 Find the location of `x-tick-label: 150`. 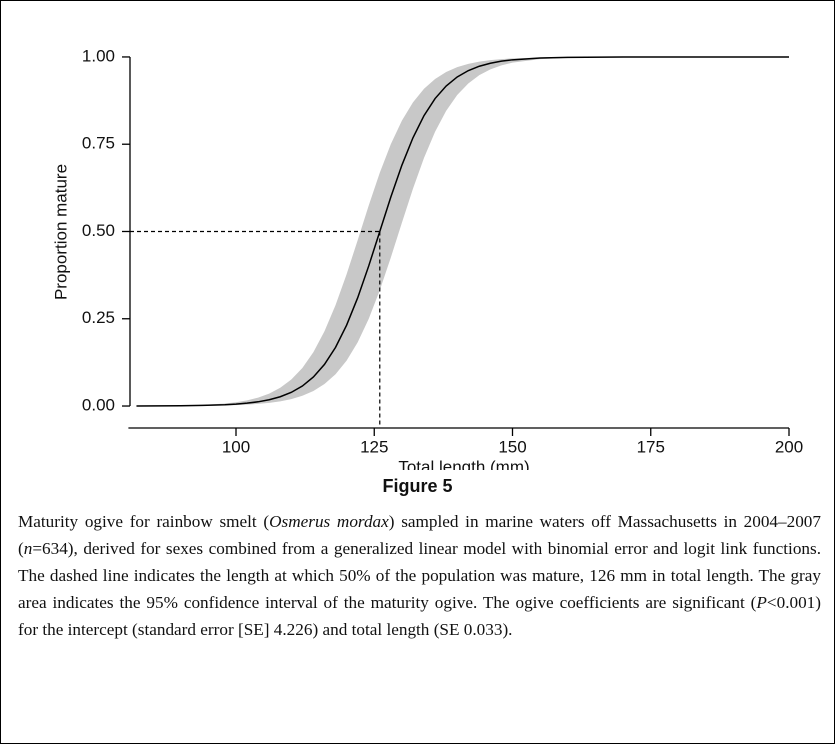

x-tick-label: 150 is located at coordinates (512, 446).